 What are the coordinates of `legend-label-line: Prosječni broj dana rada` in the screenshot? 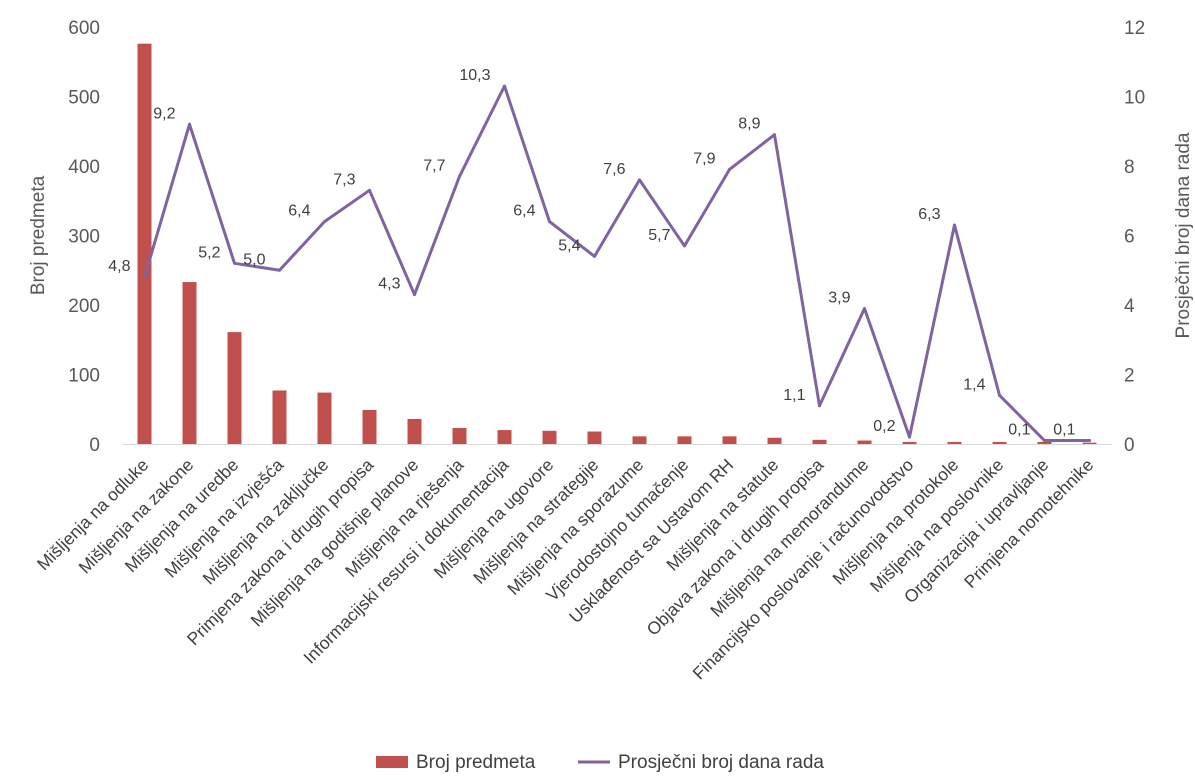 It's located at (721, 762).